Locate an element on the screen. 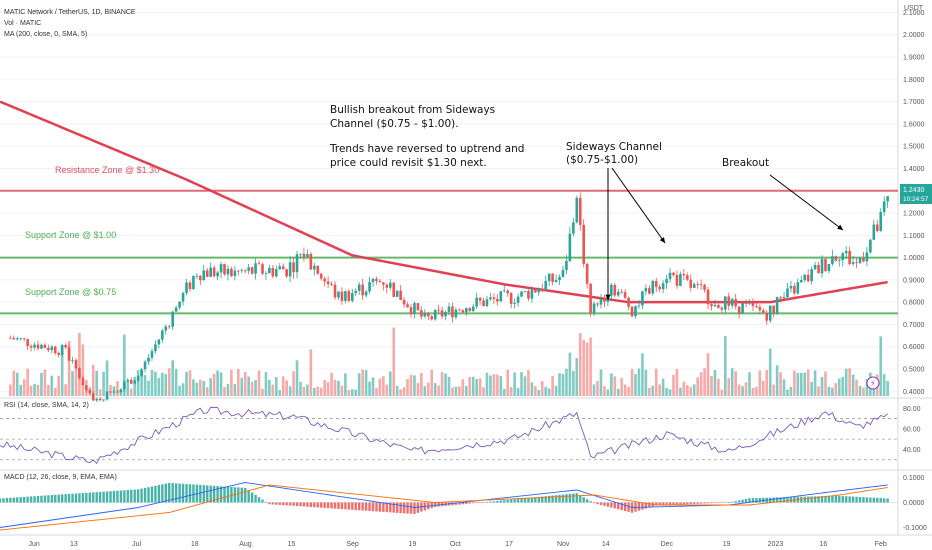  rsi-tick-label: 80.00 is located at coordinates (912, 409).